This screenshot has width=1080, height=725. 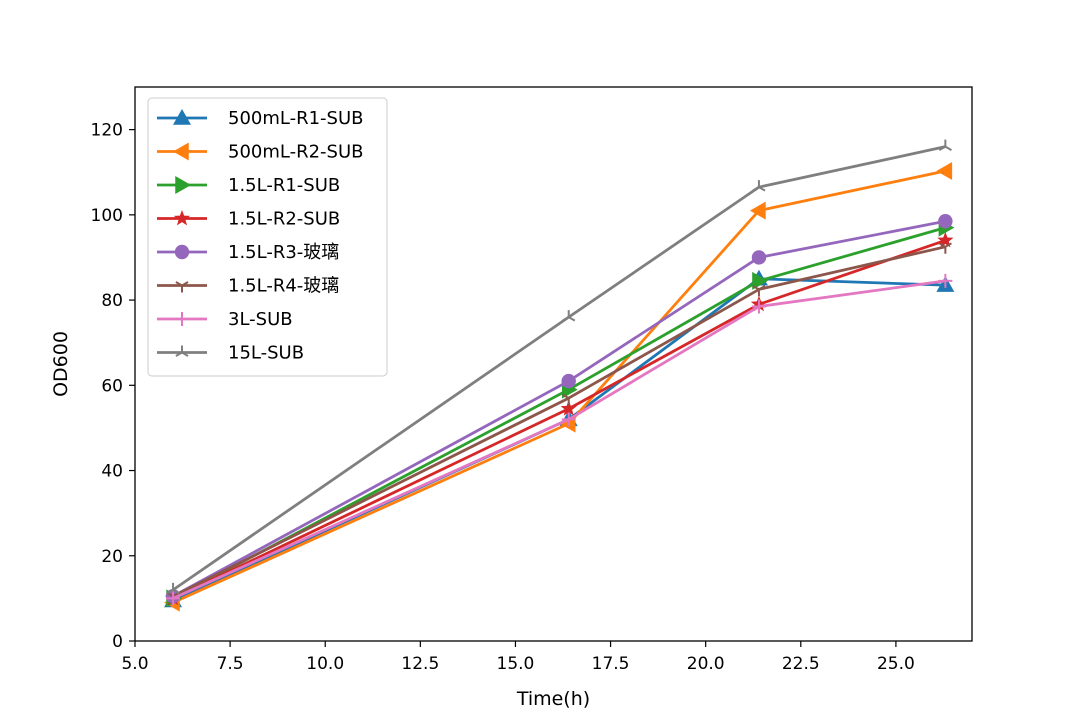 I want to click on legend-label: 1.5L-R2-SUB, so click(x=284, y=219).